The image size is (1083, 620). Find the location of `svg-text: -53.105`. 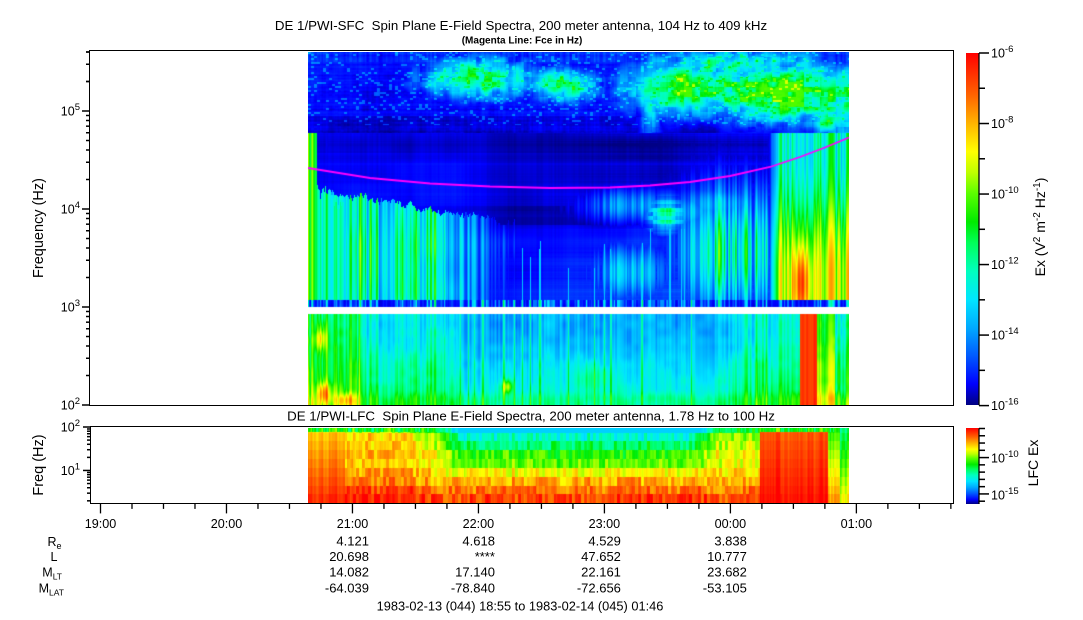

svg-text: -53.105 is located at coordinates (725, 588).